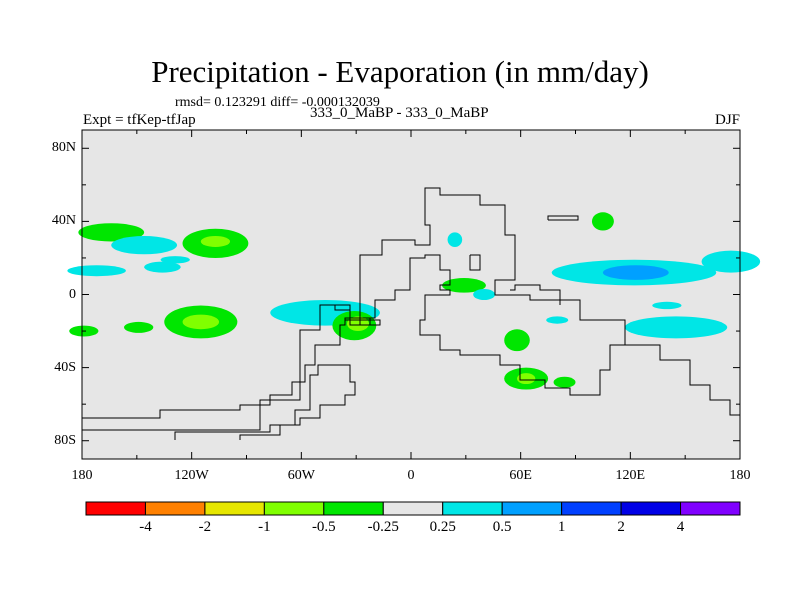 The width and height of the screenshot is (800, 600). Describe the element at coordinates (63, 221) in the screenshot. I see `y-tick-label: 40N` at that location.